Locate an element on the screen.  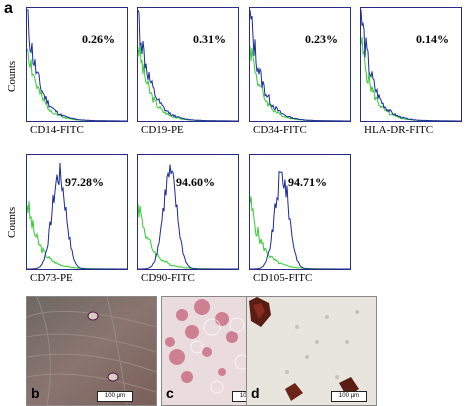
micrograph-b: b 100 μm is located at coordinates (91, 351).